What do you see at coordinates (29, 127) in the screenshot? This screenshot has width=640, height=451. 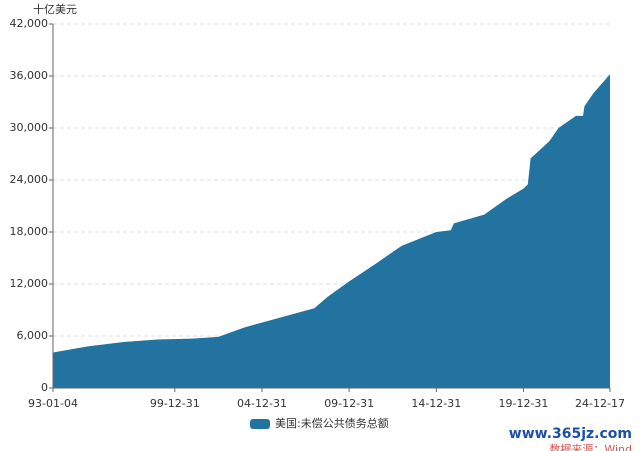 I see `y-tick-label: 30,000` at bounding box center [29, 127].